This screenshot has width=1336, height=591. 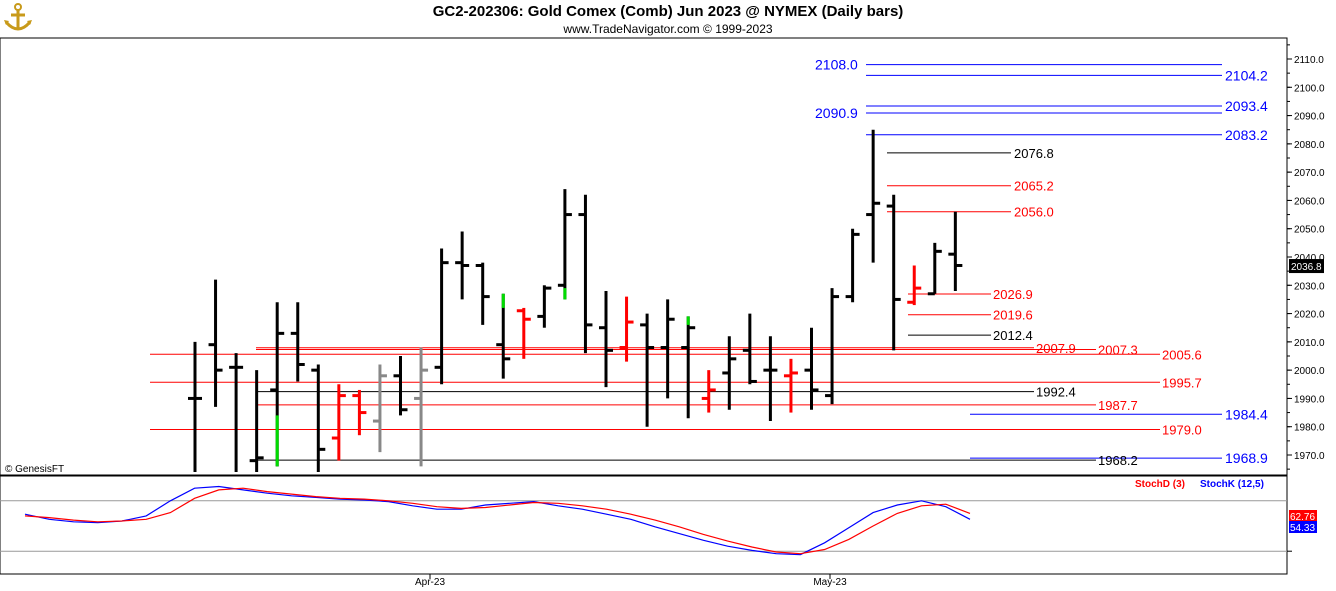 What do you see at coordinates (1309, 371) in the screenshot?
I see `price-tick-label: 2000.0` at bounding box center [1309, 371].